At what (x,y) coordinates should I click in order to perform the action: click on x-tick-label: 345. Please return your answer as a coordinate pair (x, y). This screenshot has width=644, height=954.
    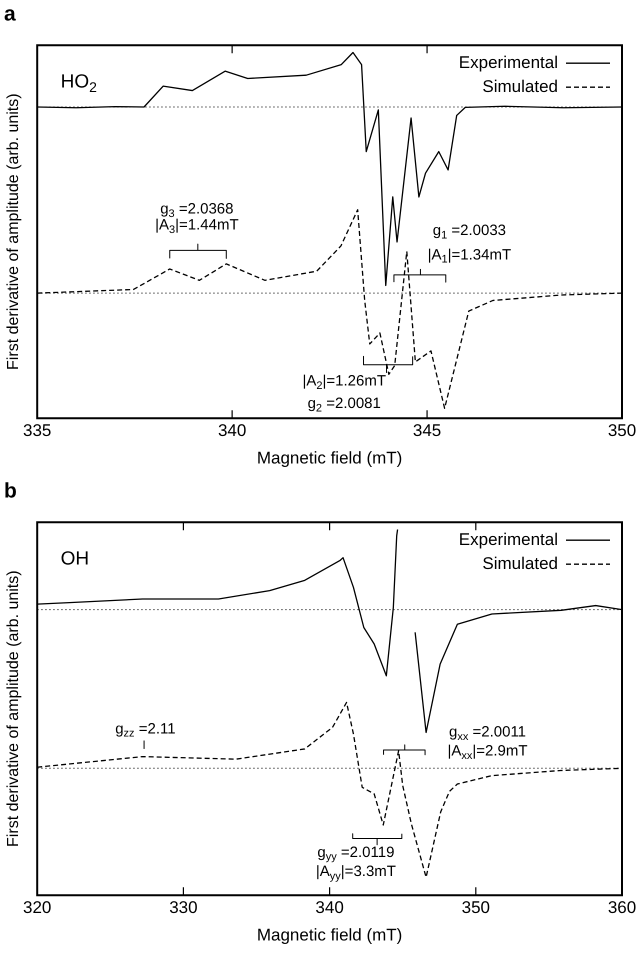
    Looking at the image, I should click on (427, 430).